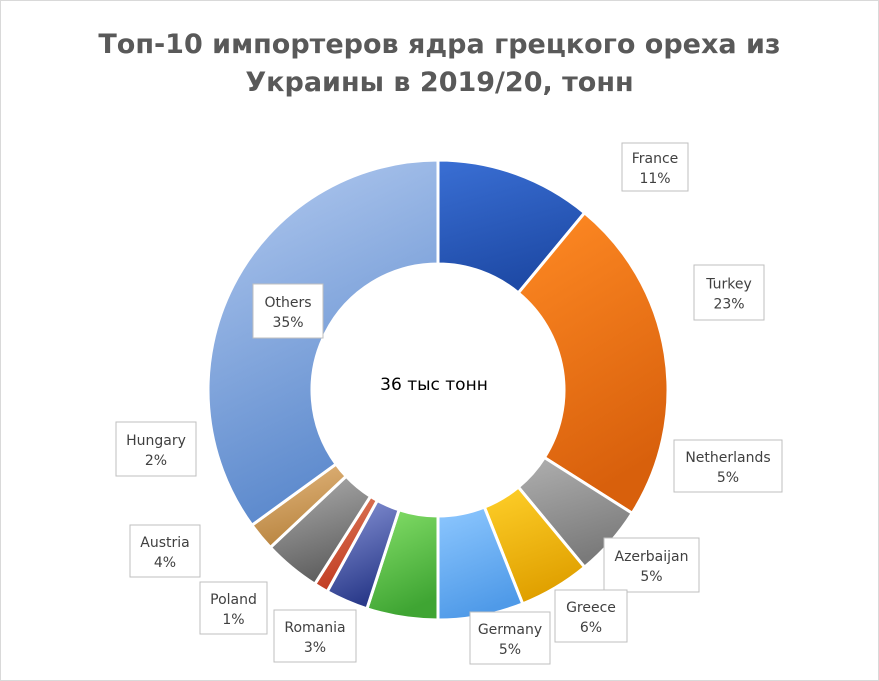 This screenshot has width=879, height=681. What do you see at coordinates (439, 82) in the screenshot?
I see `chart-title-line2: Украины в 2019/20, тонн` at bounding box center [439, 82].